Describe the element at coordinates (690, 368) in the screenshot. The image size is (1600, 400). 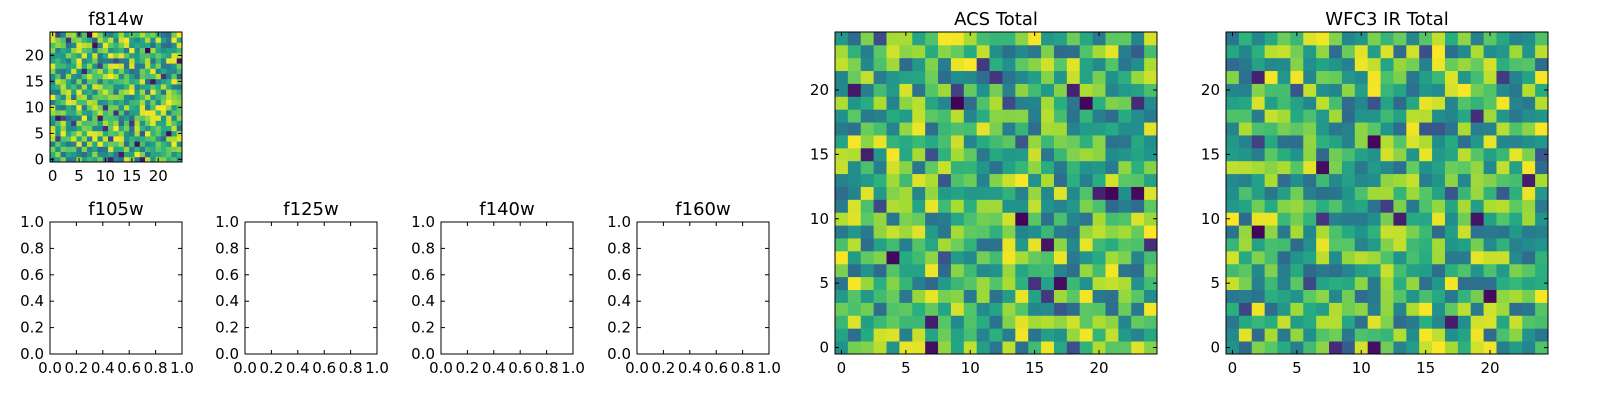
I see `x-tick-label: 0.4` at that location.